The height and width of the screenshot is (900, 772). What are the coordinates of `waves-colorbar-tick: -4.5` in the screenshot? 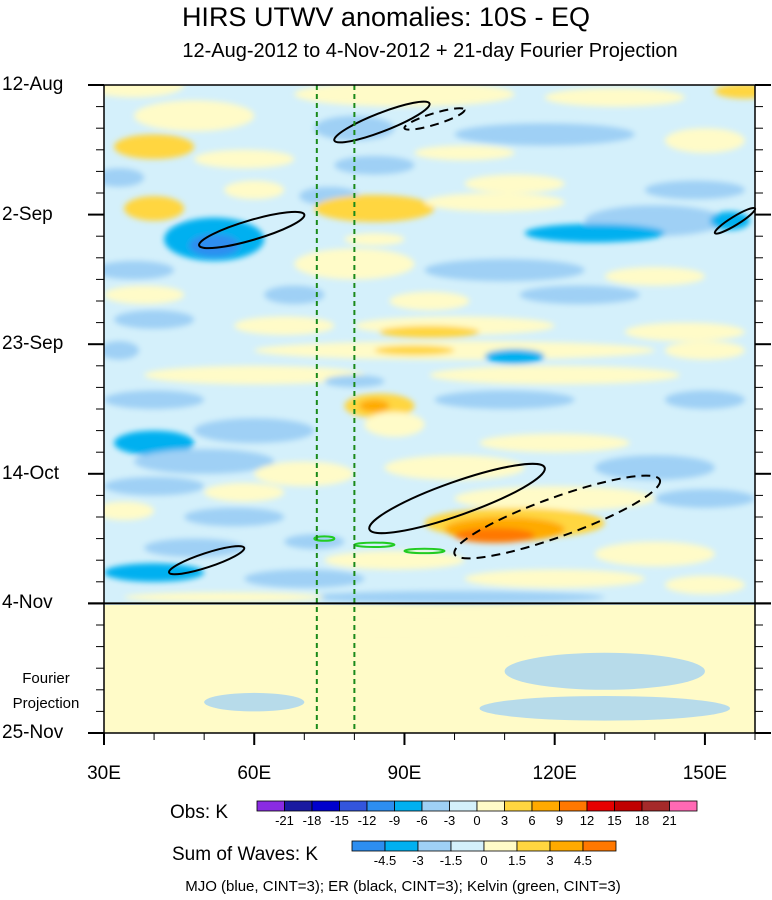 It's located at (385, 860).